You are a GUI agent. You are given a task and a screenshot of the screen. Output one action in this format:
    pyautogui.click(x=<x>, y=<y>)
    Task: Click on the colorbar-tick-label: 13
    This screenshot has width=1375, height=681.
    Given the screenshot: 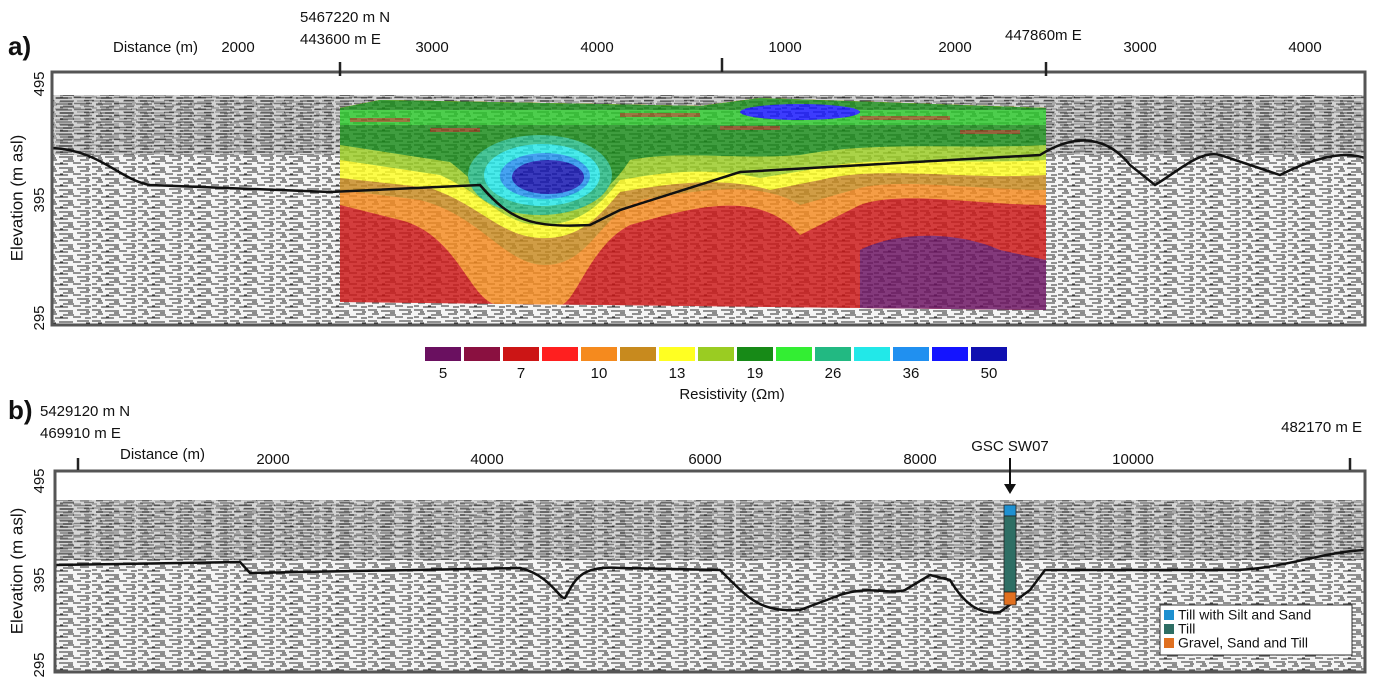 What is the action you would take?
    pyautogui.click(x=677, y=373)
    